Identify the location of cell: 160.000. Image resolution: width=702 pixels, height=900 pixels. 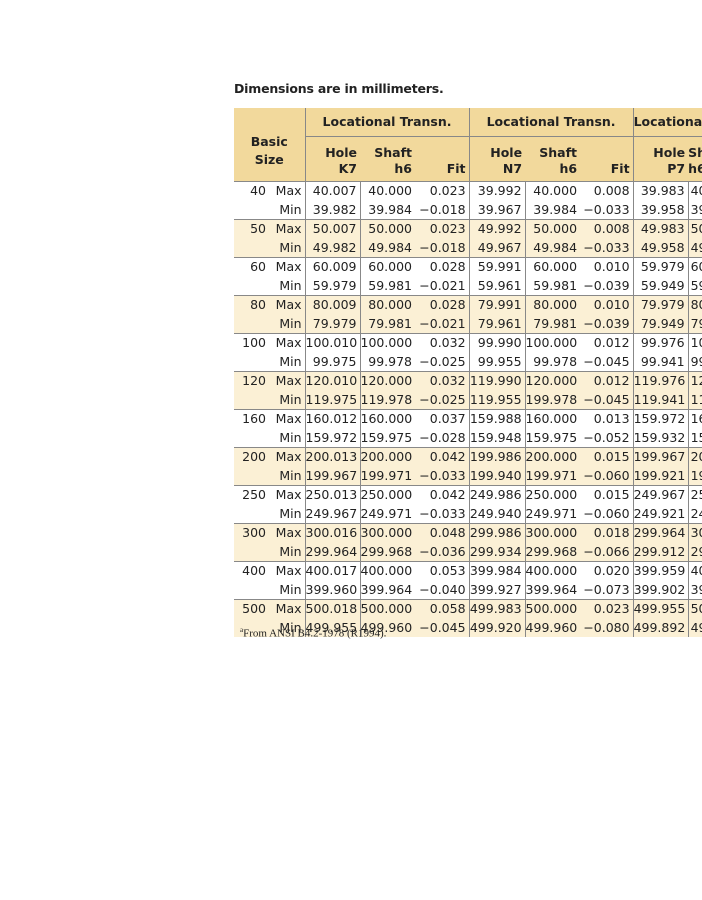
(694, 419).